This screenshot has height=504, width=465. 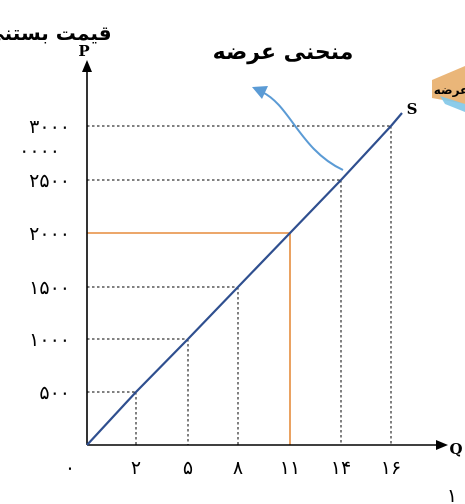 I want to click on y-tick-label: ۳۰۰۰, so click(x=49, y=127).